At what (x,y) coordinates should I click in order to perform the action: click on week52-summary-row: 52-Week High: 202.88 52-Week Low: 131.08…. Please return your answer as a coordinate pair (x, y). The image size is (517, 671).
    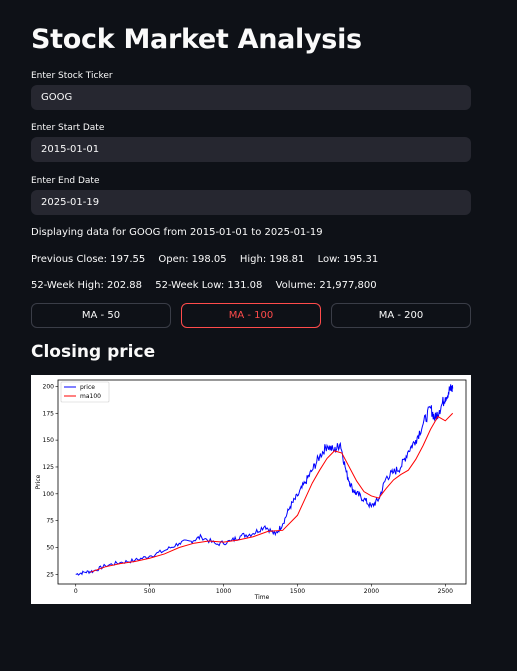
    Looking at the image, I should click on (209, 285).